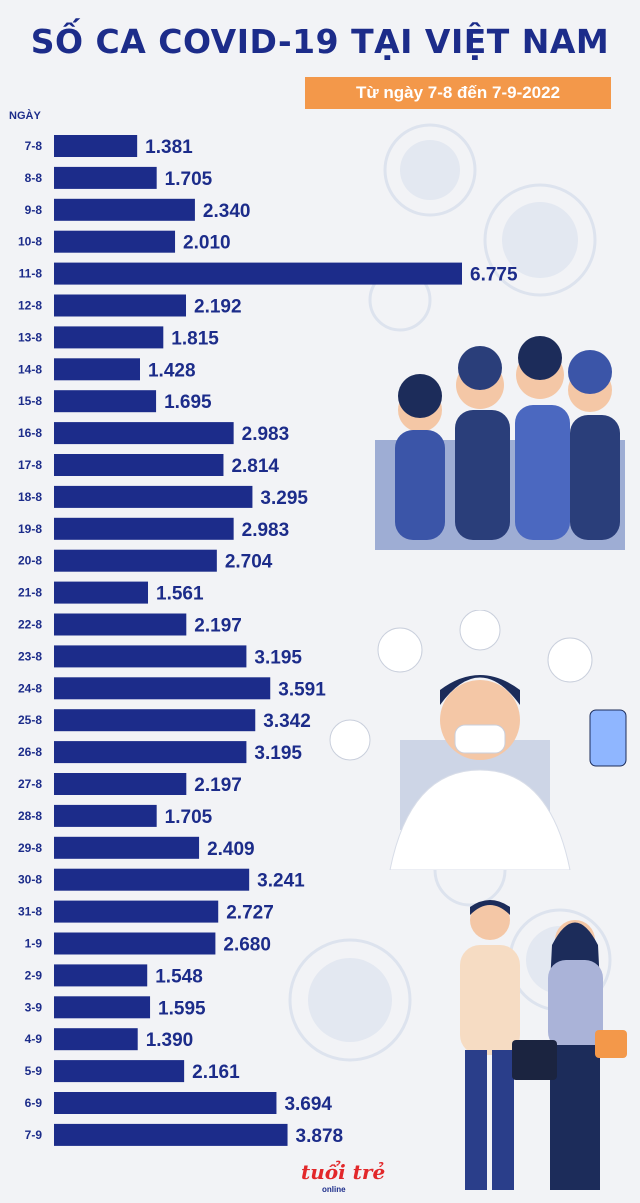 The image size is (640, 1203). Describe the element at coordinates (30, 752) in the screenshot. I see `category-label: 26-8` at that location.